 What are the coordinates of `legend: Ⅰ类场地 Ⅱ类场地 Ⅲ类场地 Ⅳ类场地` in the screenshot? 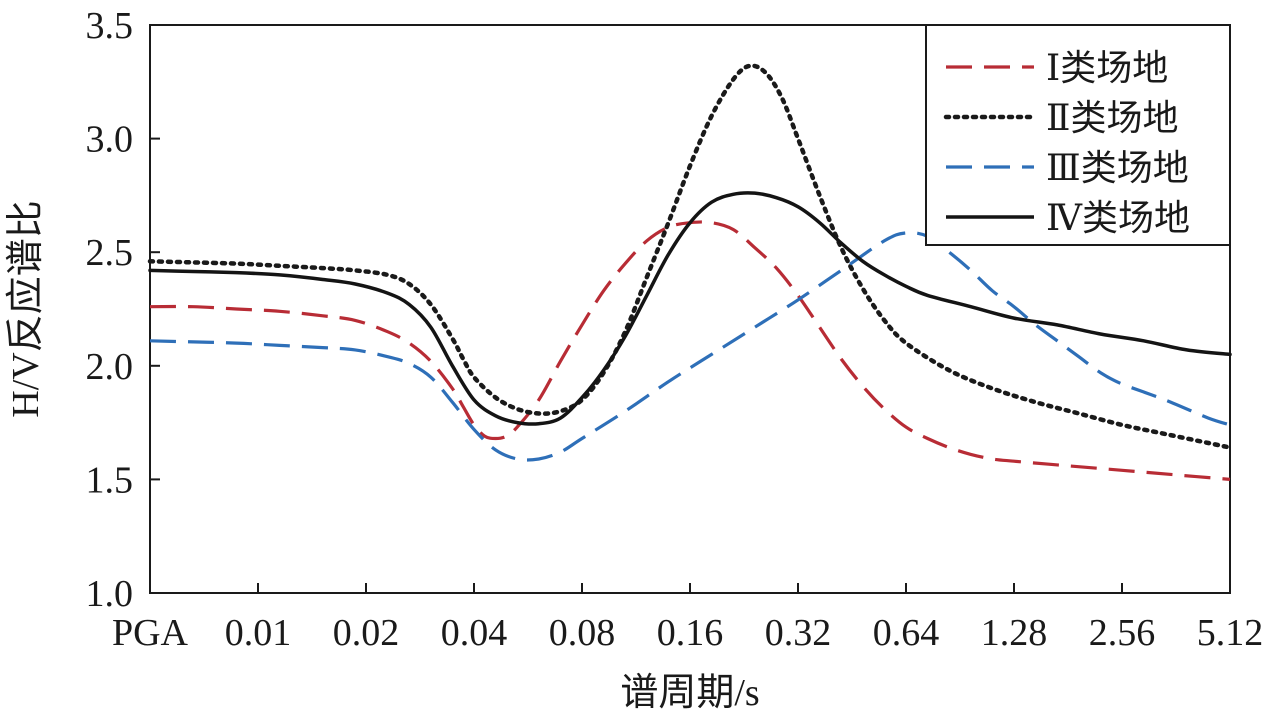 It's located at (1078, 135).